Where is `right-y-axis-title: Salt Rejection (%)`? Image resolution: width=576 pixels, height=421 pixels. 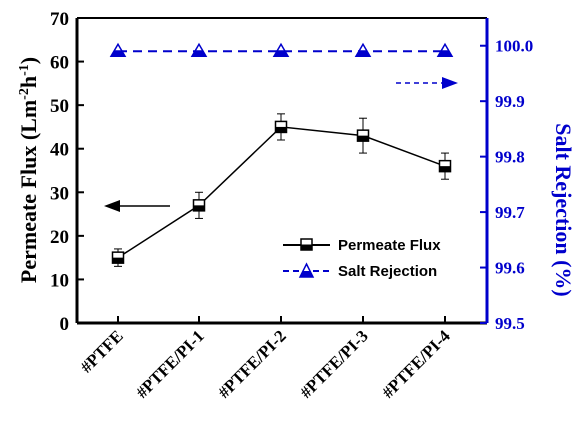 right-y-axis-title: Salt Rejection (%) is located at coordinates (563, 210).